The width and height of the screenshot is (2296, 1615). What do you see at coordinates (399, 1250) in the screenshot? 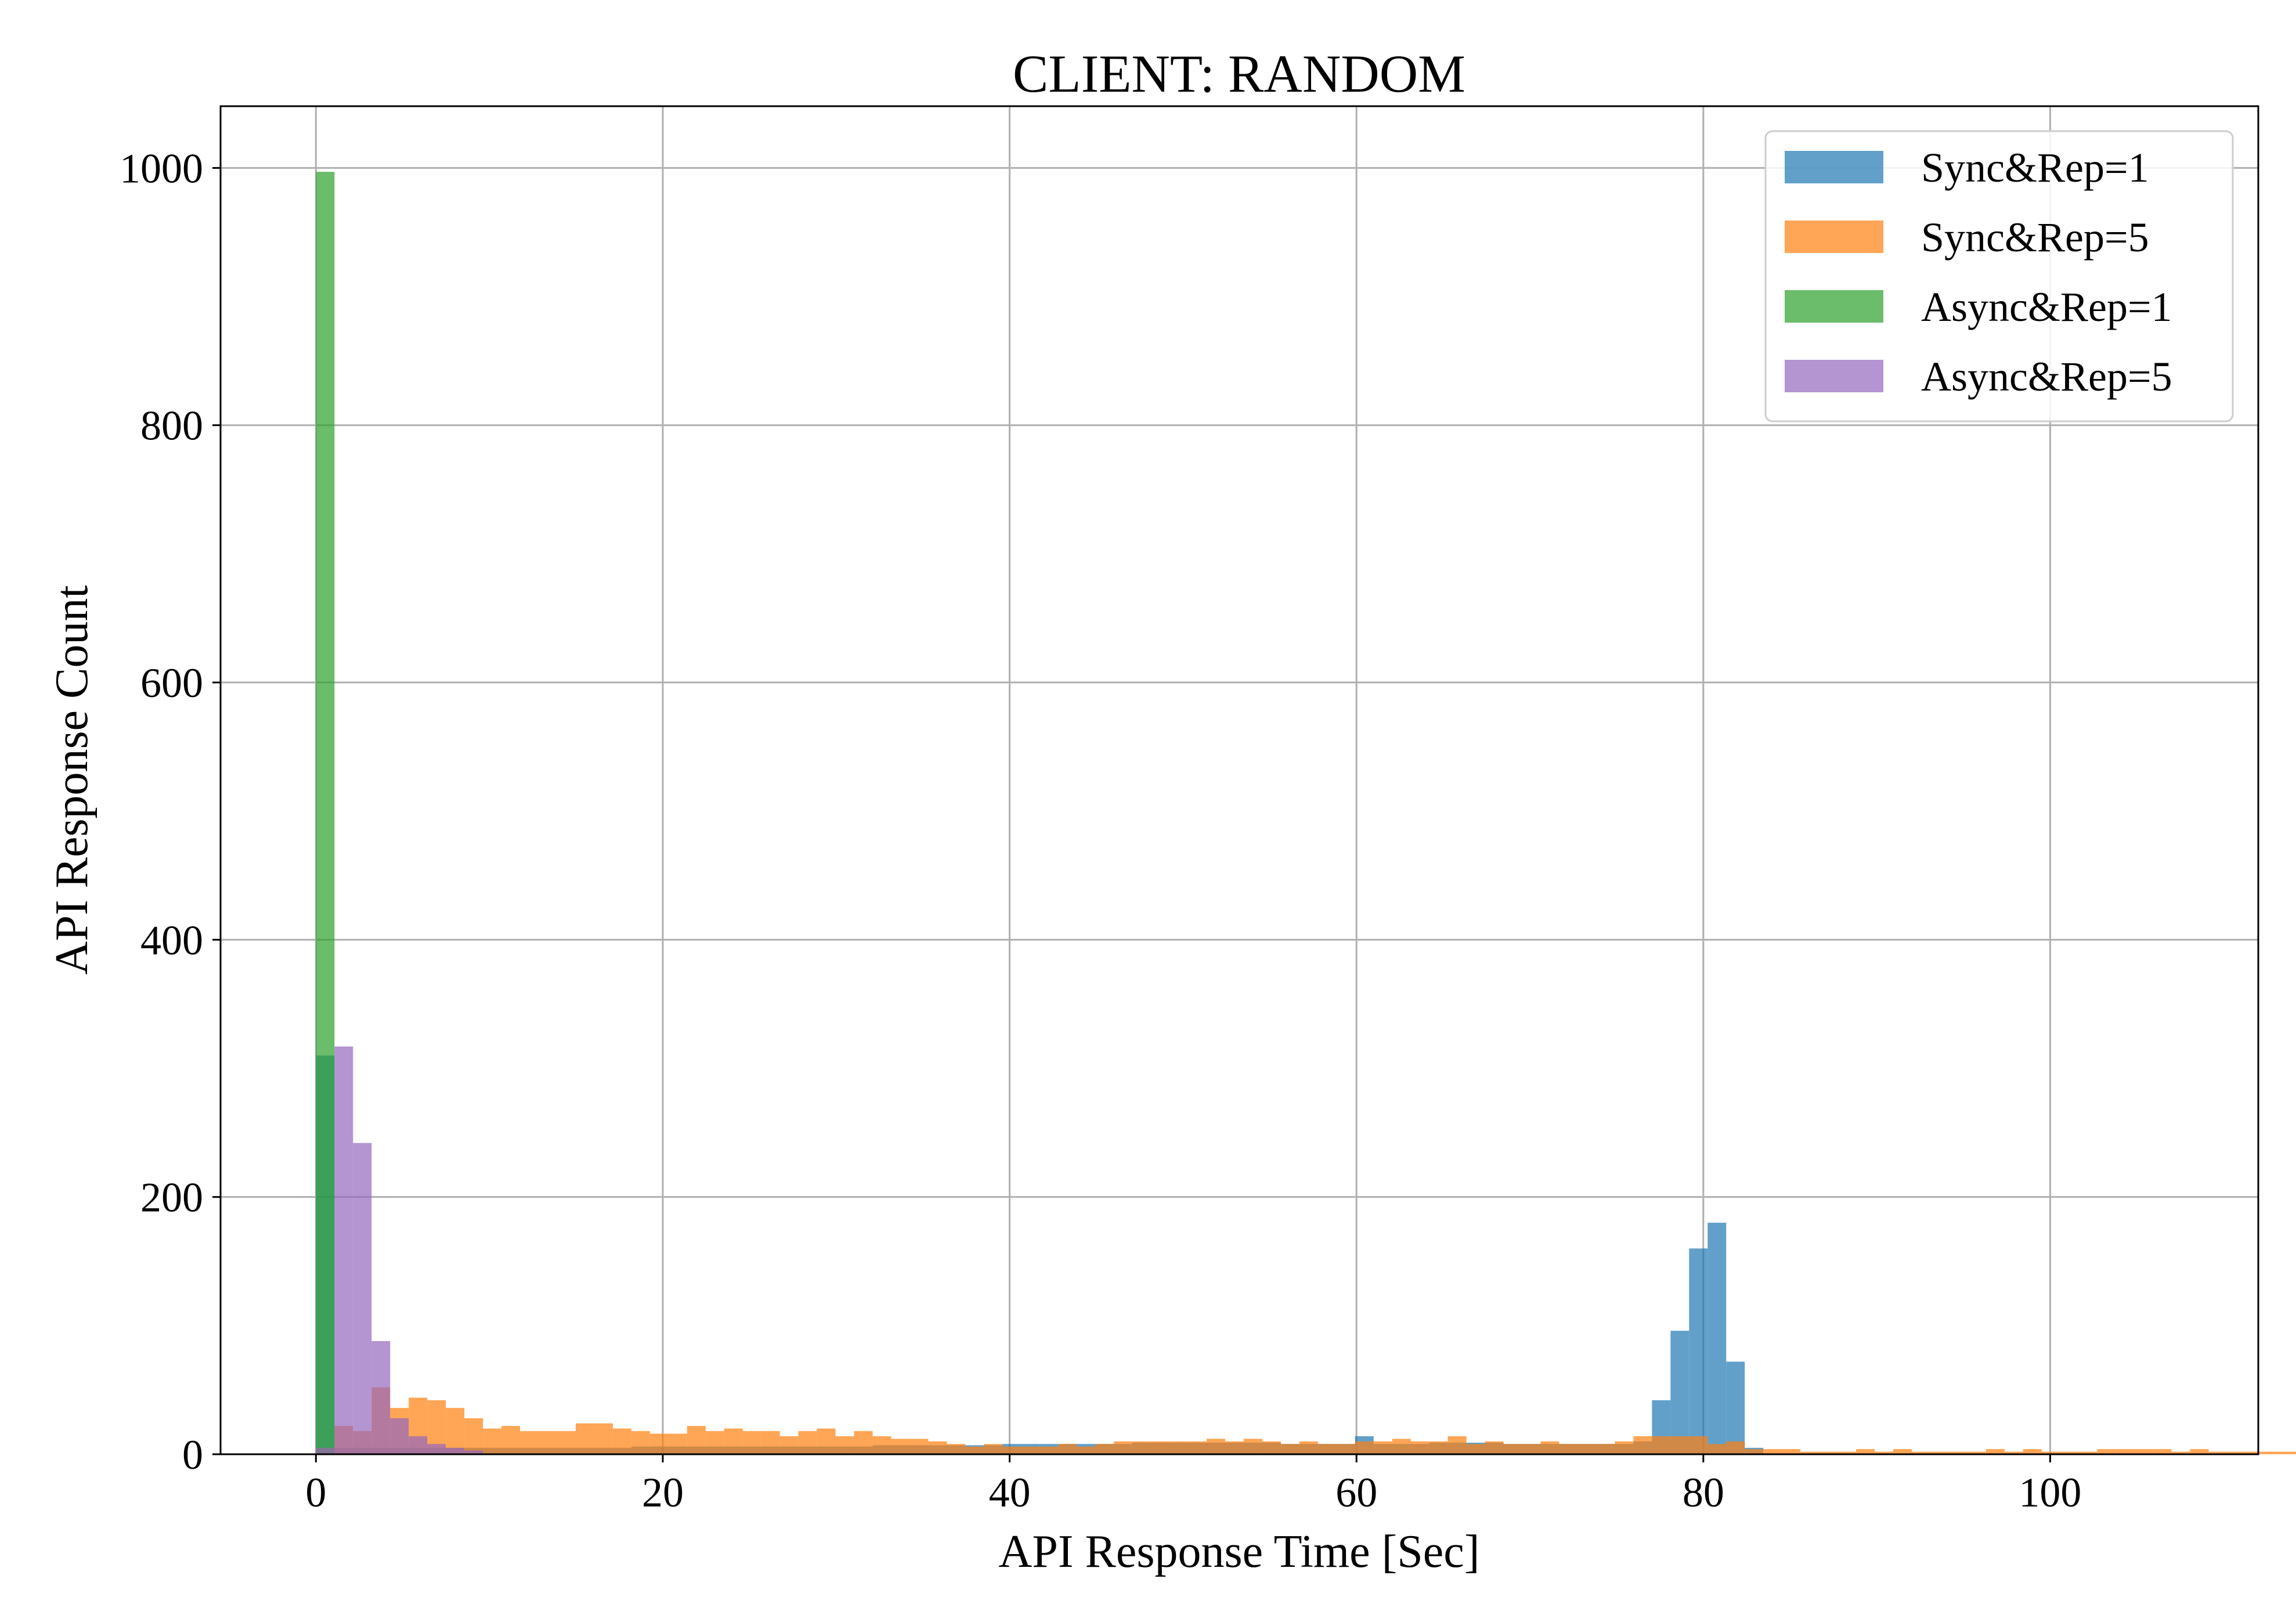
I see `series-3-bars` at bounding box center [399, 1250].